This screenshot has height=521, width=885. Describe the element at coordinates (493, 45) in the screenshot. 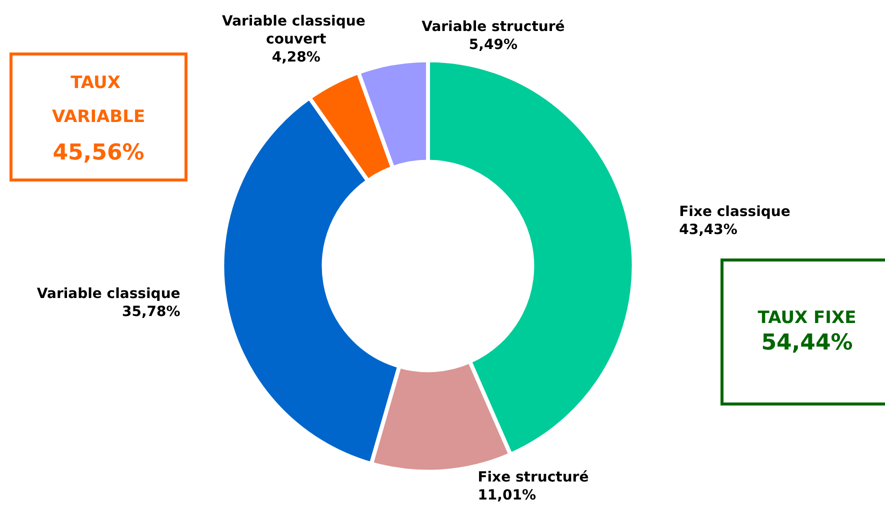

I see `data-label: 5,49%` at that location.